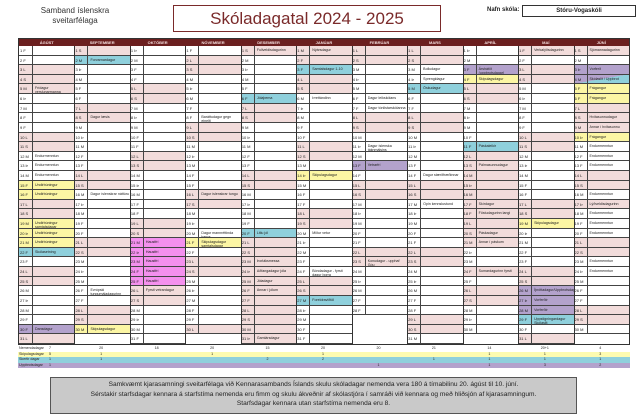  Describe the element at coordinates (102, 147) in the screenshot. I see `day-cell: 11 M` at that location.